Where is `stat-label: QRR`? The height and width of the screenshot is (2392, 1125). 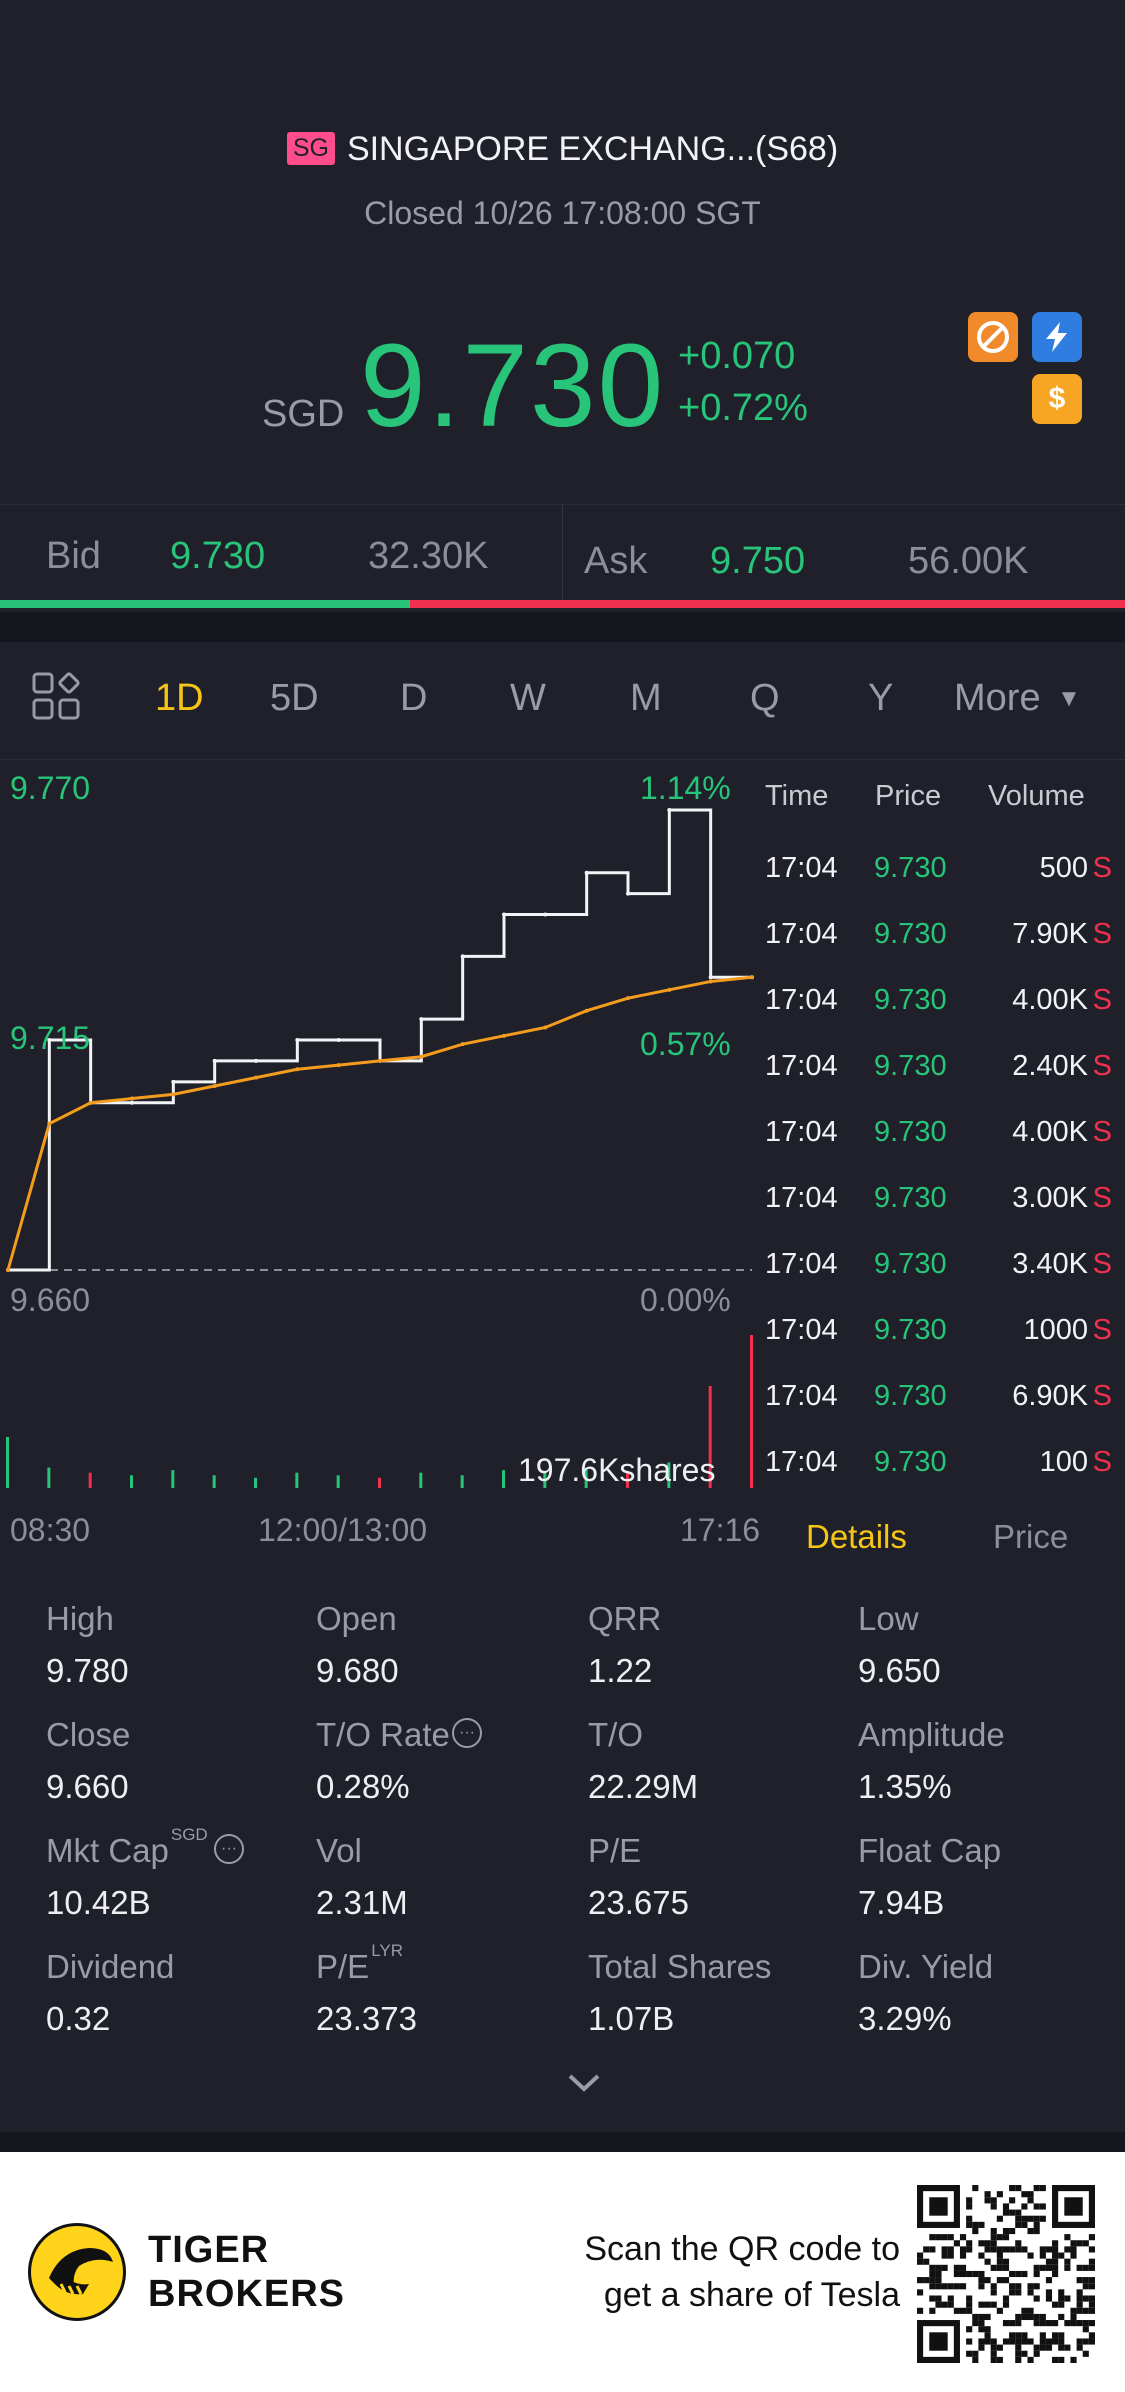
stat-label: QRR is located at coordinates (624, 1619).